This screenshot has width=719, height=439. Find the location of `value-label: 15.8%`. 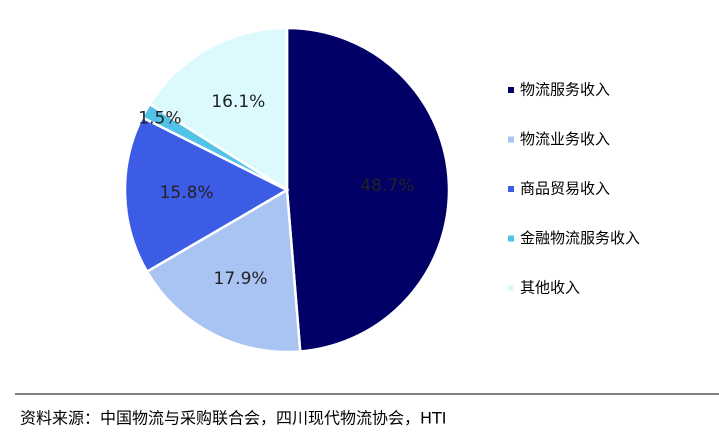

value-label: 15.8% is located at coordinates (187, 193).